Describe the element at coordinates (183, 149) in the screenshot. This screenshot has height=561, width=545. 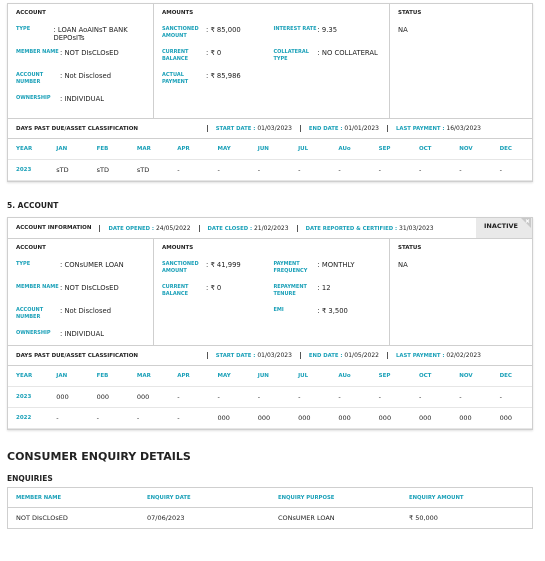
I see `header-cell: APR` at that location.